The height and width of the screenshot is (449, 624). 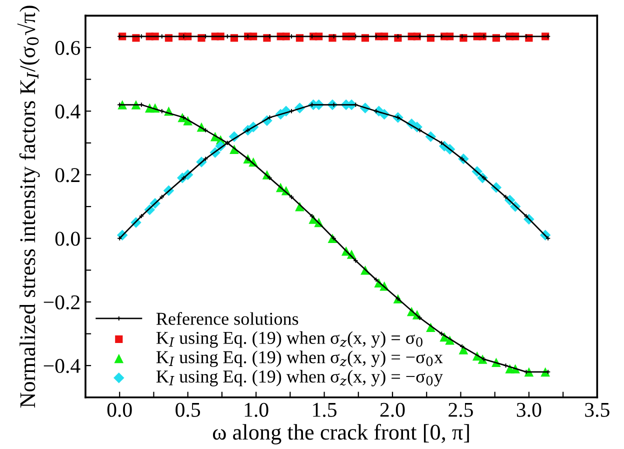 I want to click on x-tick-label: 3.5, so click(x=597, y=409).